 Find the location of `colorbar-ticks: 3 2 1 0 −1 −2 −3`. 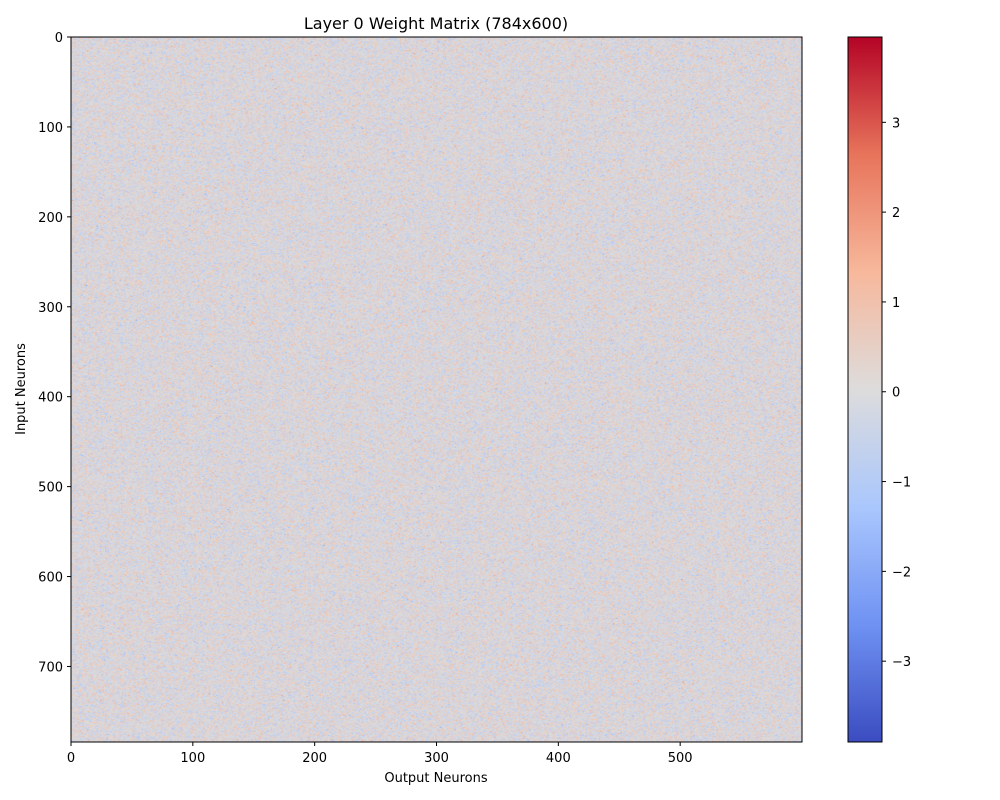

colorbar-ticks: 3 2 1 0 −1 −2 −3 is located at coordinates (896, 393).